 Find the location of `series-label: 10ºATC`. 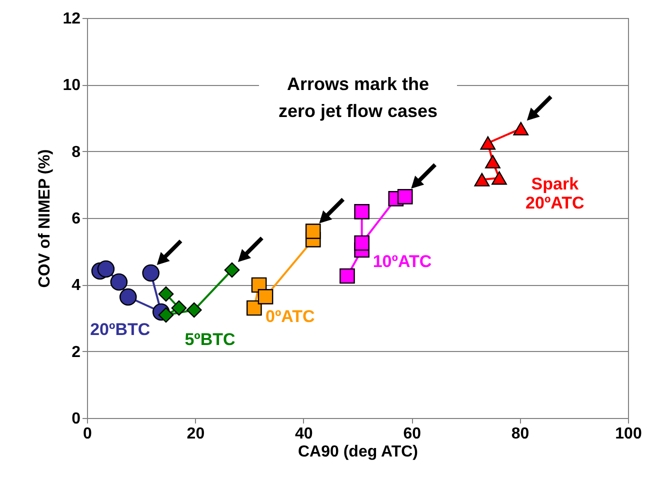

series-label: 10ºATC is located at coordinates (402, 261).